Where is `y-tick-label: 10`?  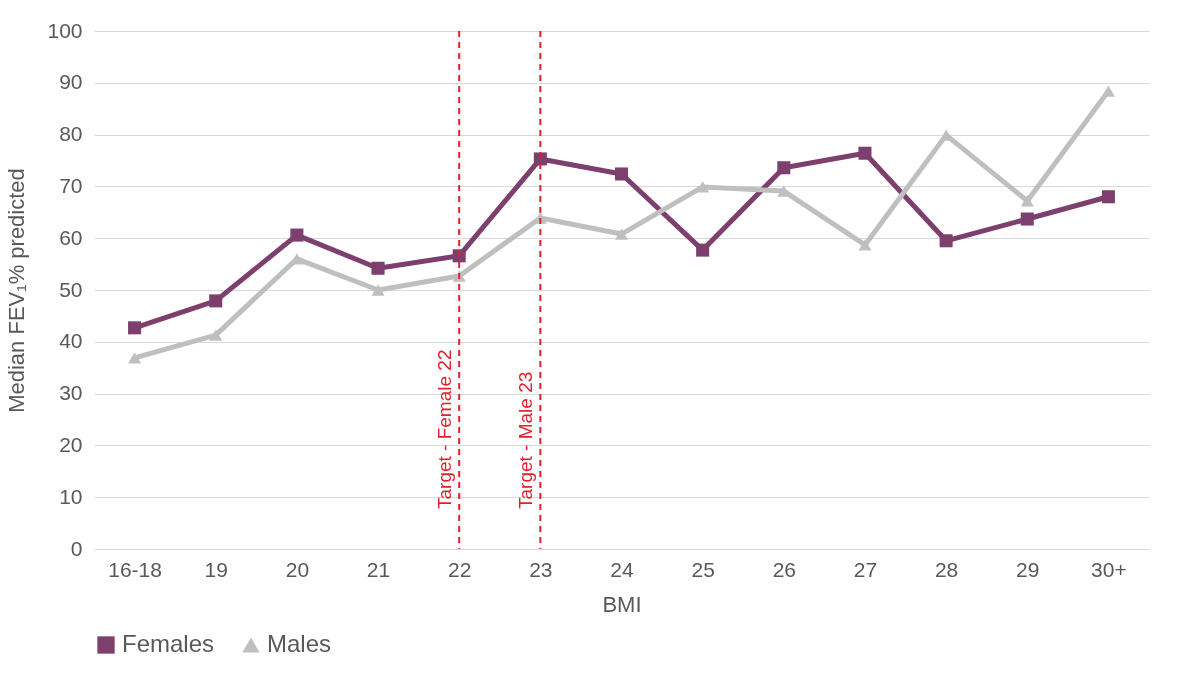 y-tick-label: 10 is located at coordinates (71, 496).